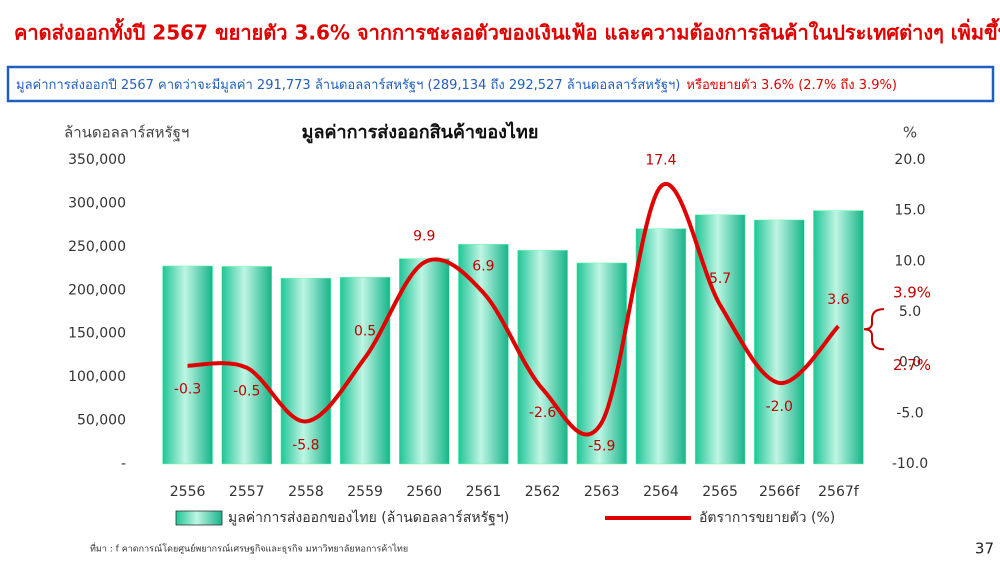  Describe the element at coordinates (424, 236) in the screenshot. I see `data-label: 9.9` at that location.